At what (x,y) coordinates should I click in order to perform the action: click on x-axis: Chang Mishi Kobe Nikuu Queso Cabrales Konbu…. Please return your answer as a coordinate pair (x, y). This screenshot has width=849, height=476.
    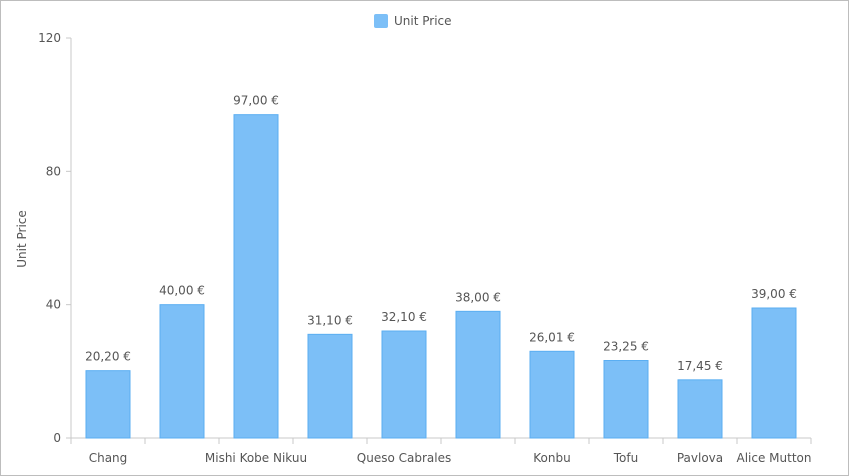
    Looking at the image, I should click on (441, 451).